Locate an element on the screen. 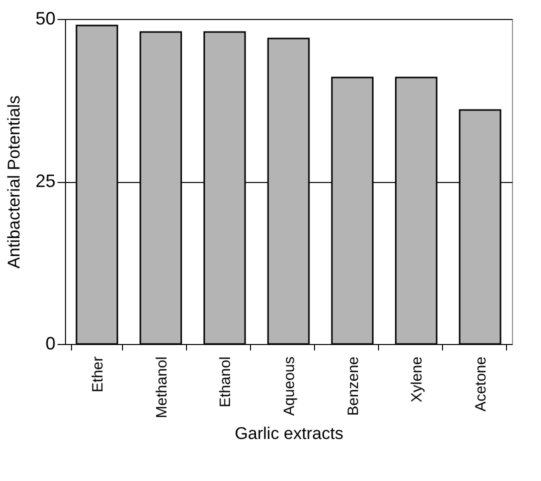 This screenshot has height=481, width=541. x-tick-label: Aqueous is located at coordinates (289, 386).